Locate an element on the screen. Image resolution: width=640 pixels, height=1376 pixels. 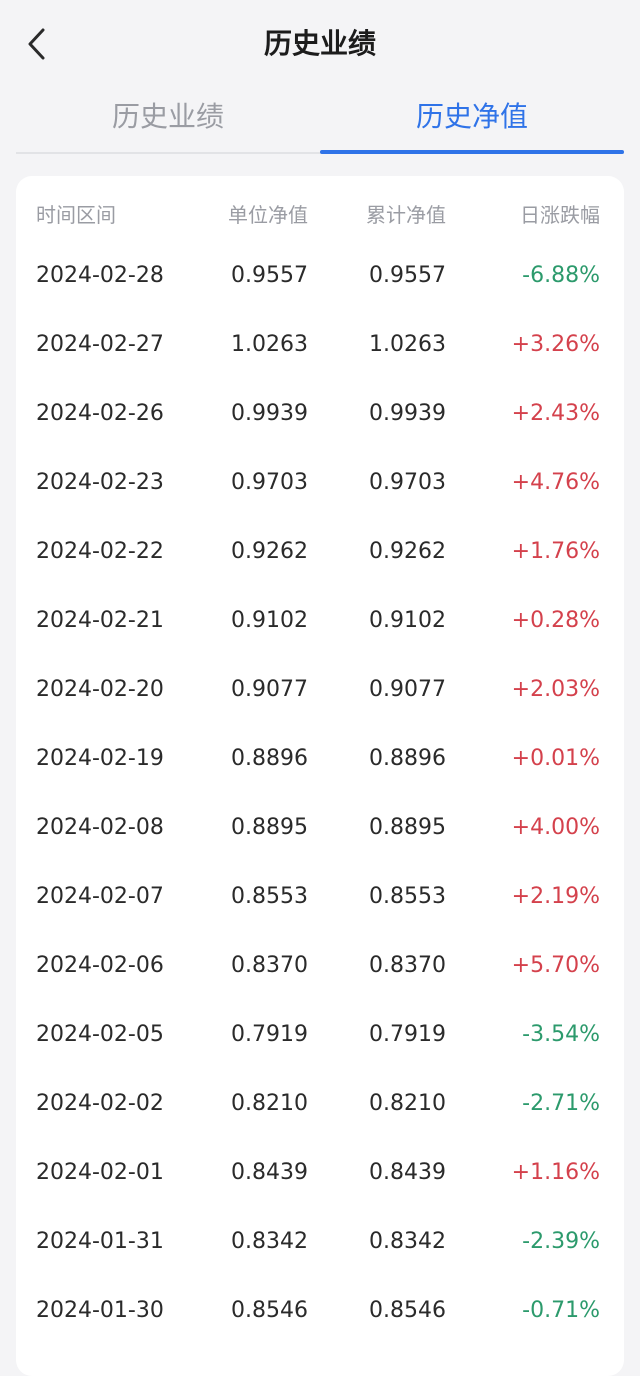
row-acc-nav: 0.8342 is located at coordinates (407, 1241).